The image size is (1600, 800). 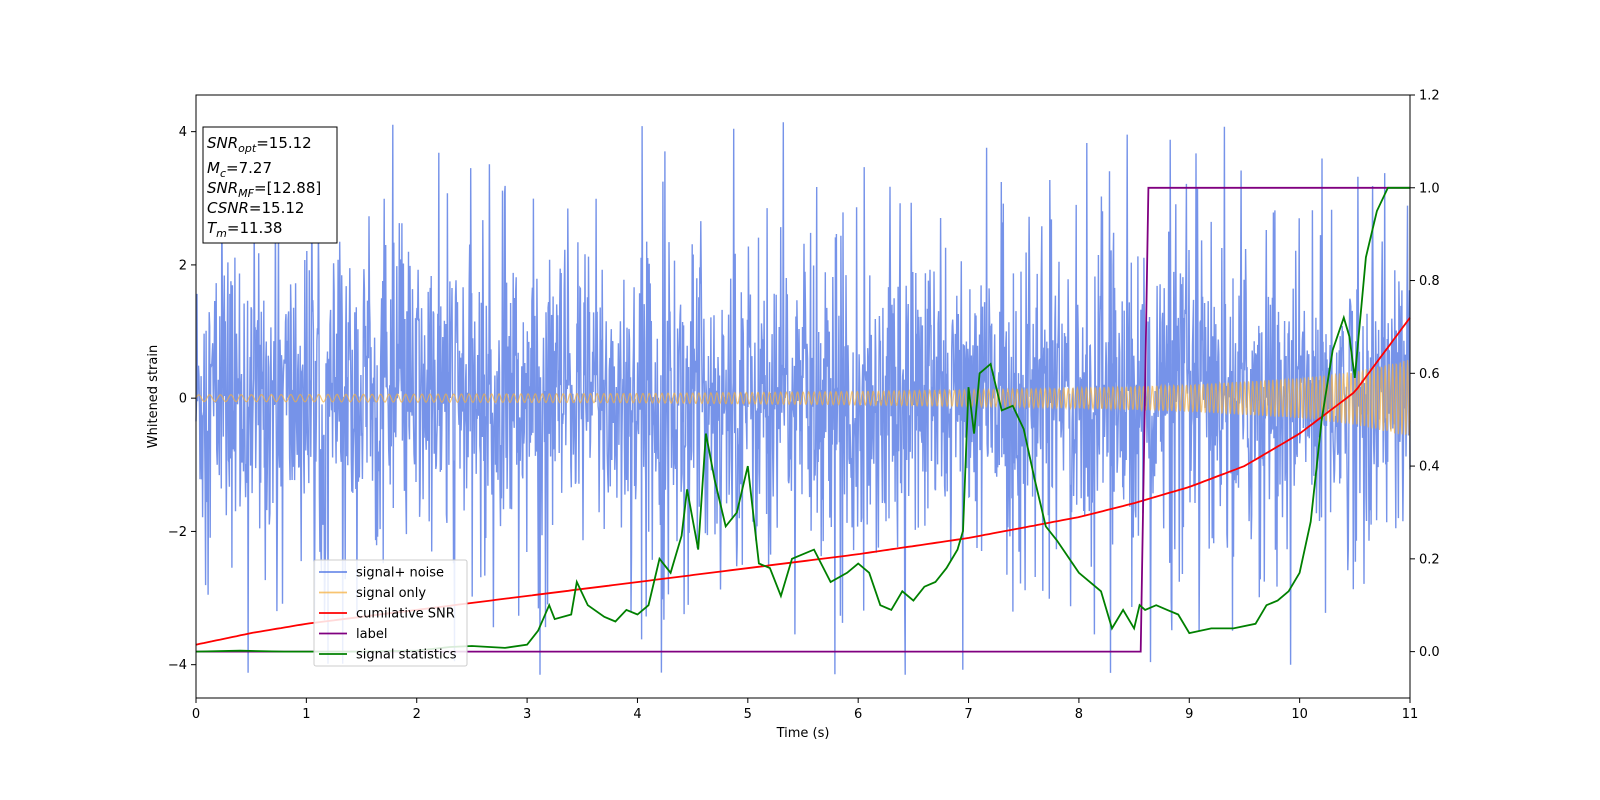 What do you see at coordinates (196, 714) in the screenshot?
I see `x-tick-label: 0` at bounding box center [196, 714].